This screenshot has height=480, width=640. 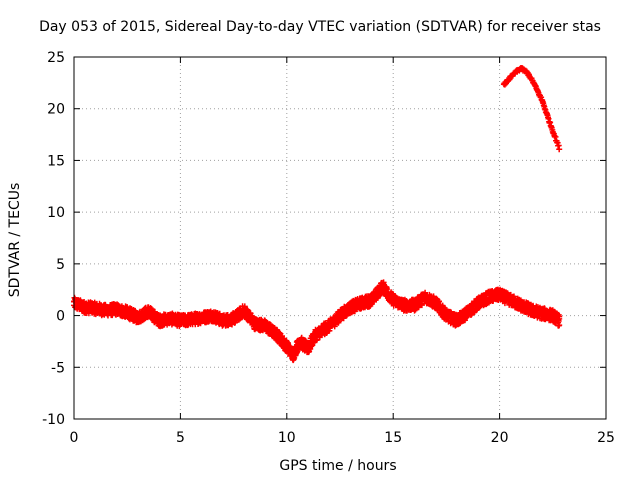 I want to click on y-tick-label: 10, so click(x=56, y=213).